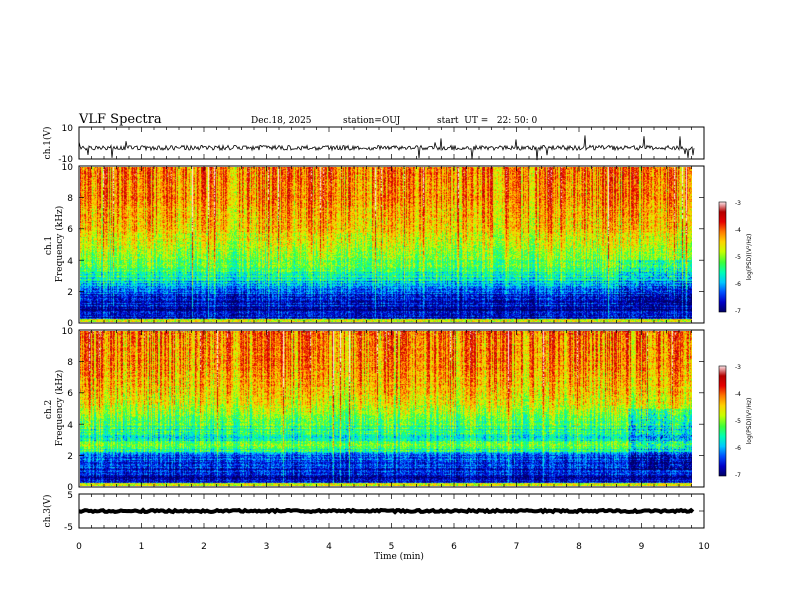 The height and width of the screenshot is (612, 792). What do you see at coordinates (738, 367) in the screenshot?
I see `cb2-label--3: -3` at bounding box center [738, 367].